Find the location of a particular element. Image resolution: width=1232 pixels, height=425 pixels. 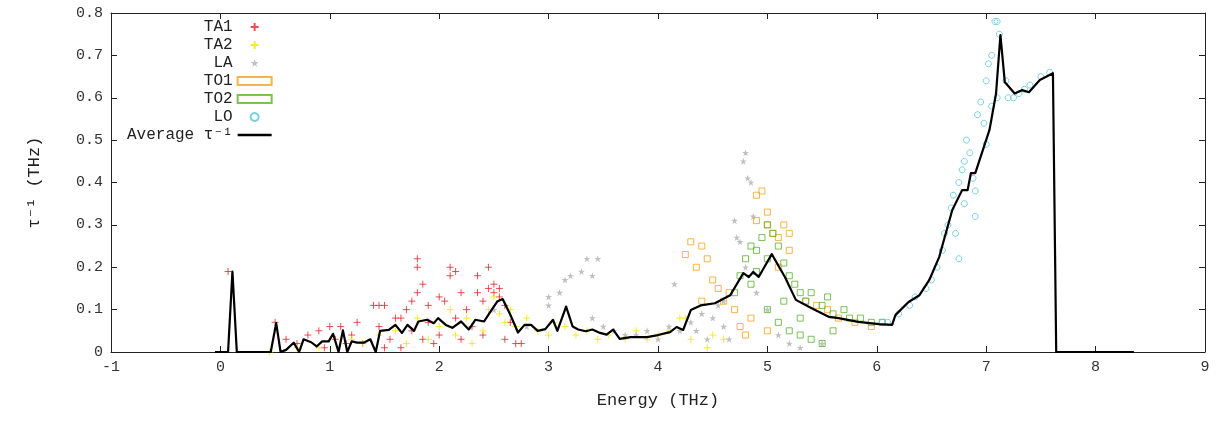

x-tick-label: 9 is located at coordinates (1205, 367).